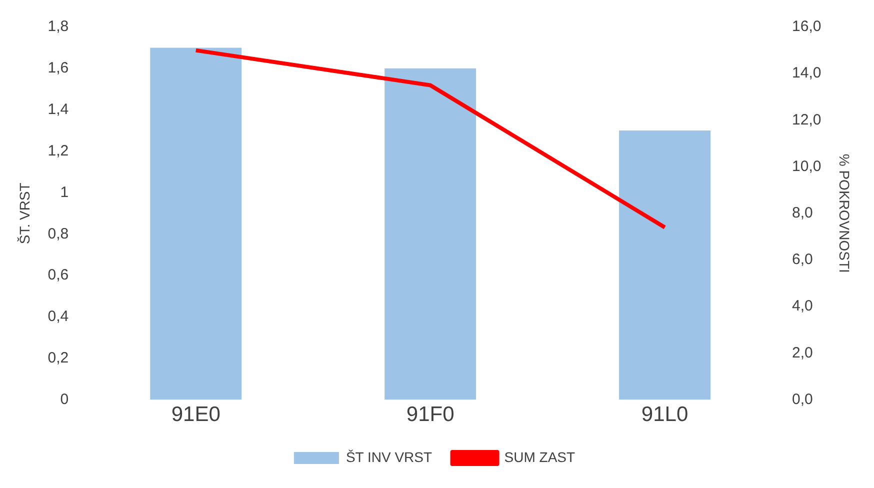 The width and height of the screenshot is (874, 488). What do you see at coordinates (58, 317) in the screenshot?
I see `y-tick-label: 0,4` at bounding box center [58, 317].